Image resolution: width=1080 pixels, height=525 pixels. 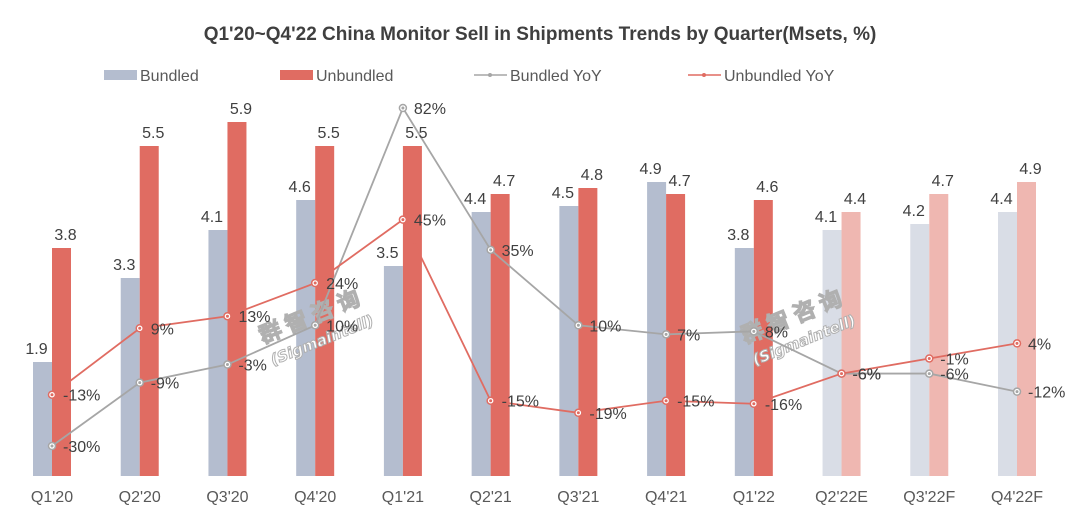 What do you see at coordinates (165, 384) in the screenshot?
I see `data-label-bundled-yoy: -9%` at bounding box center [165, 384].